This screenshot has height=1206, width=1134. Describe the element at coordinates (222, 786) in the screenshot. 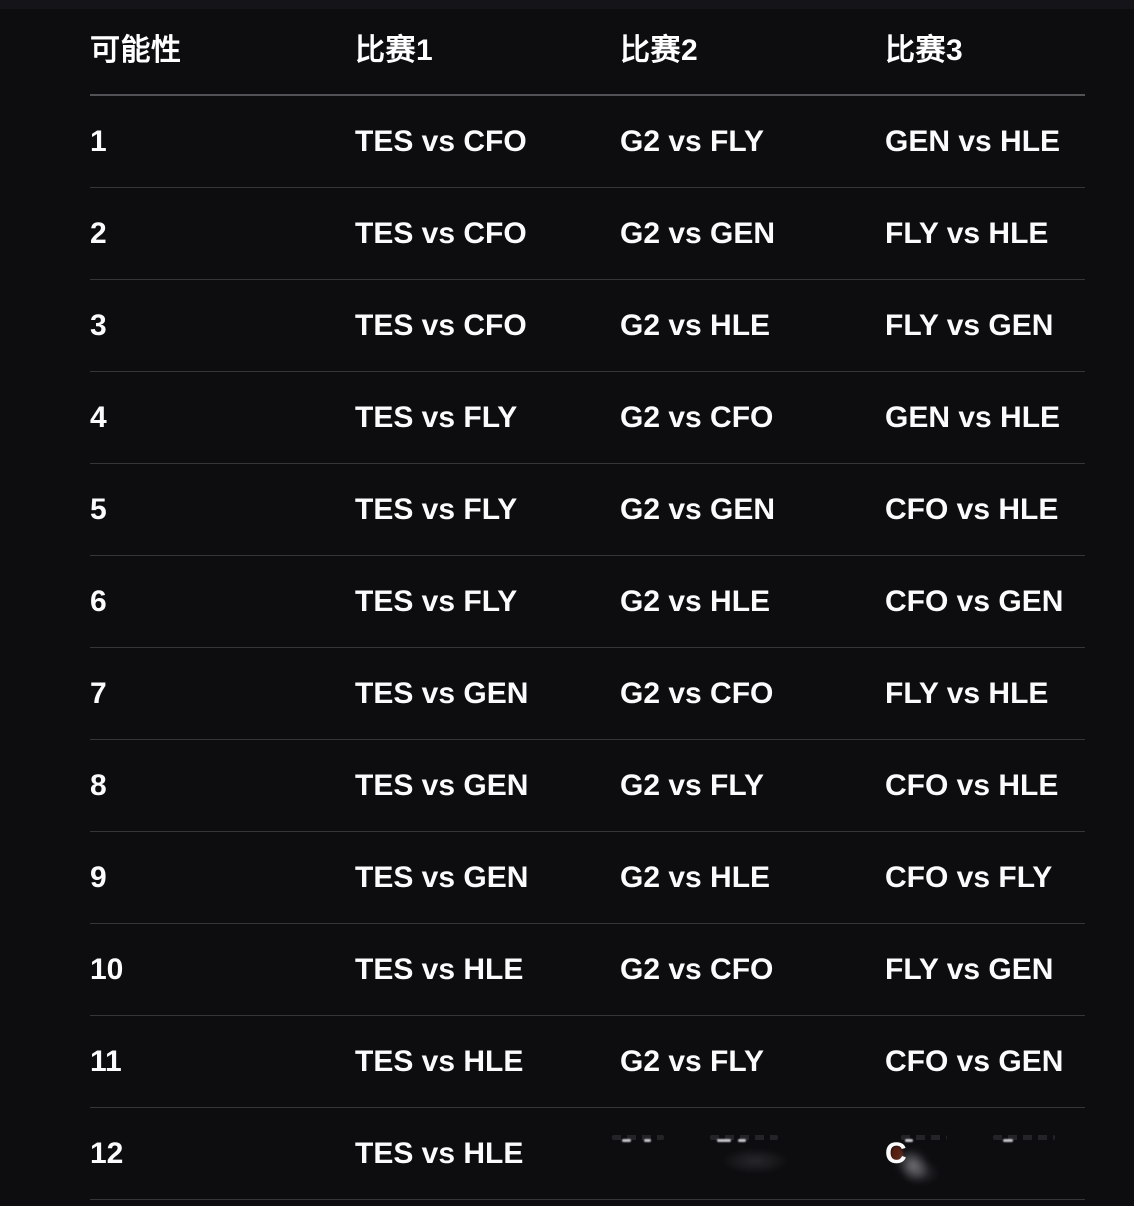

I see `cell-possibility: 8` at that location.